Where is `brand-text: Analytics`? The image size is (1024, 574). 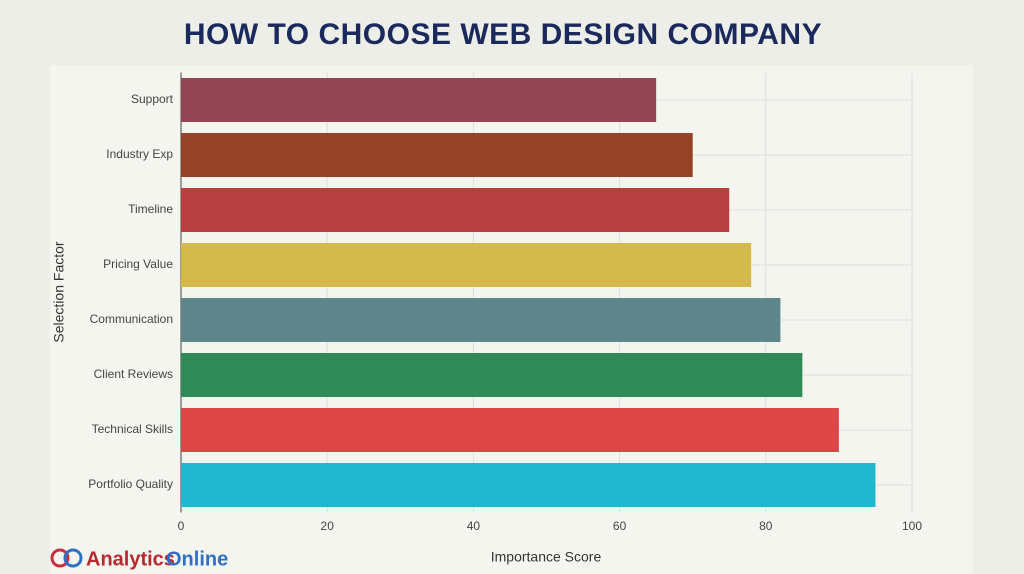 brand-text: Analytics is located at coordinates (130, 559).